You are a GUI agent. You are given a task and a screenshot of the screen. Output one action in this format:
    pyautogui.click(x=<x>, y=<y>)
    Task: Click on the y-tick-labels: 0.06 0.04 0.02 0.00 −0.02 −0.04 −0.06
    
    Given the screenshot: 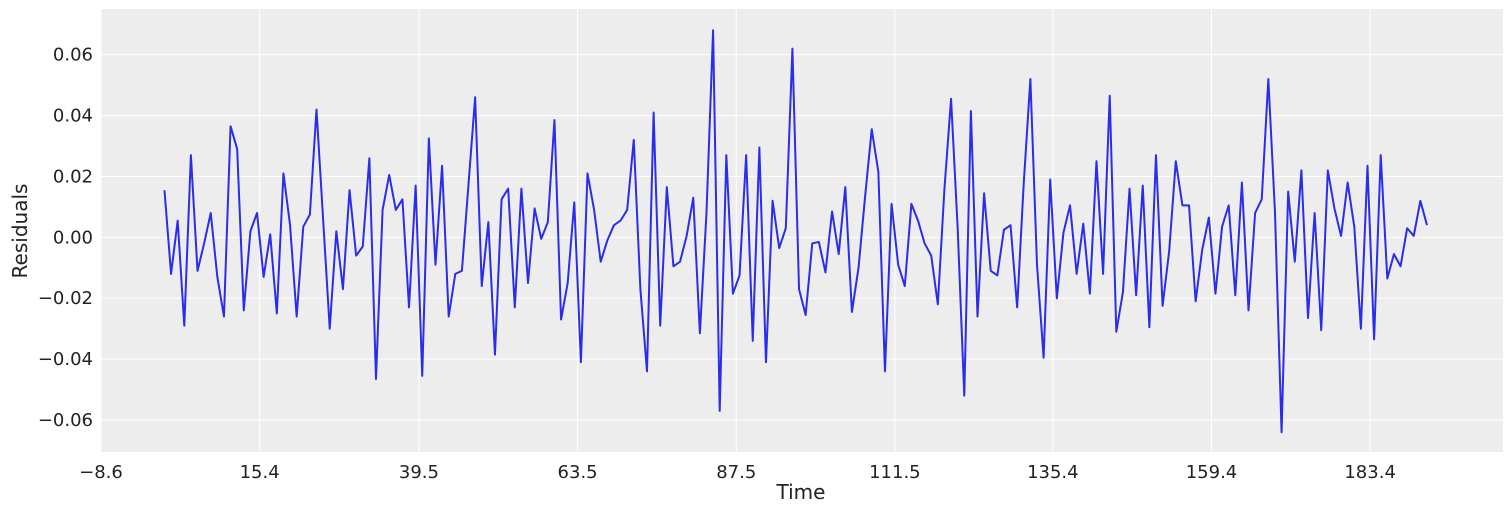 What is the action you would take?
    pyautogui.click(x=65, y=238)
    